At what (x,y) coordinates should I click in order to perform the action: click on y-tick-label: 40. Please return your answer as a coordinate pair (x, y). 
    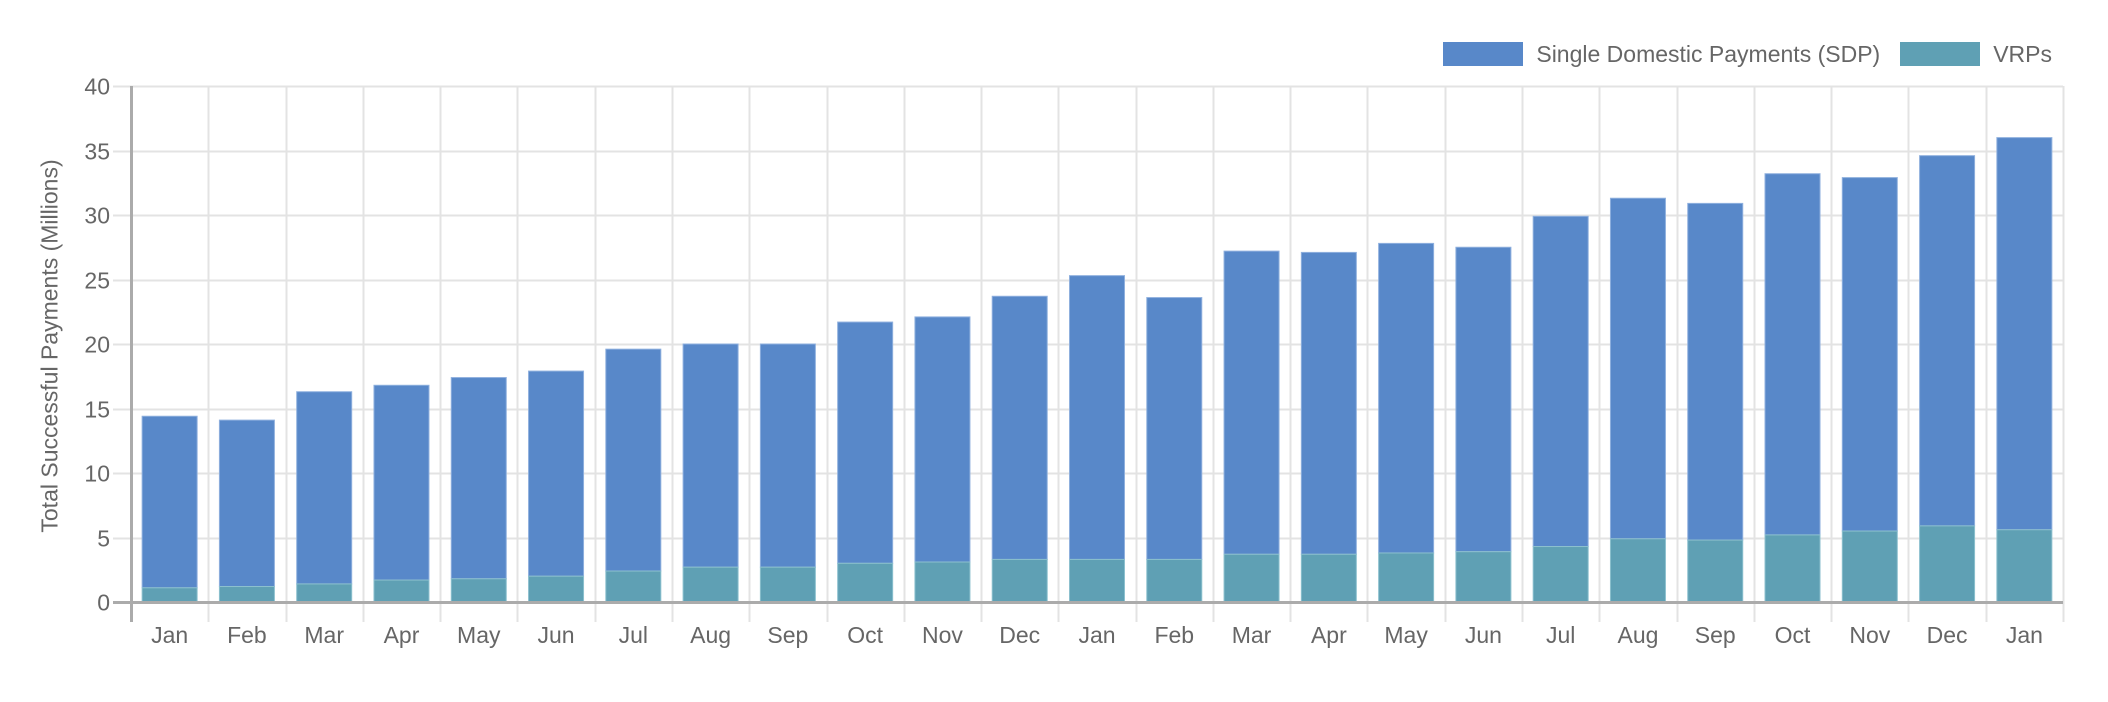
    Looking at the image, I should click on (97, 87).